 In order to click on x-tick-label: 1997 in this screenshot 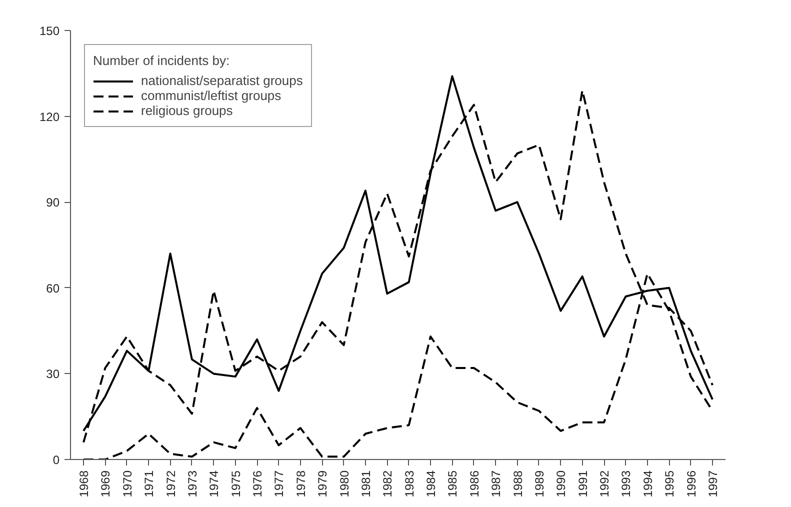, I will do `click(713, 484)`.